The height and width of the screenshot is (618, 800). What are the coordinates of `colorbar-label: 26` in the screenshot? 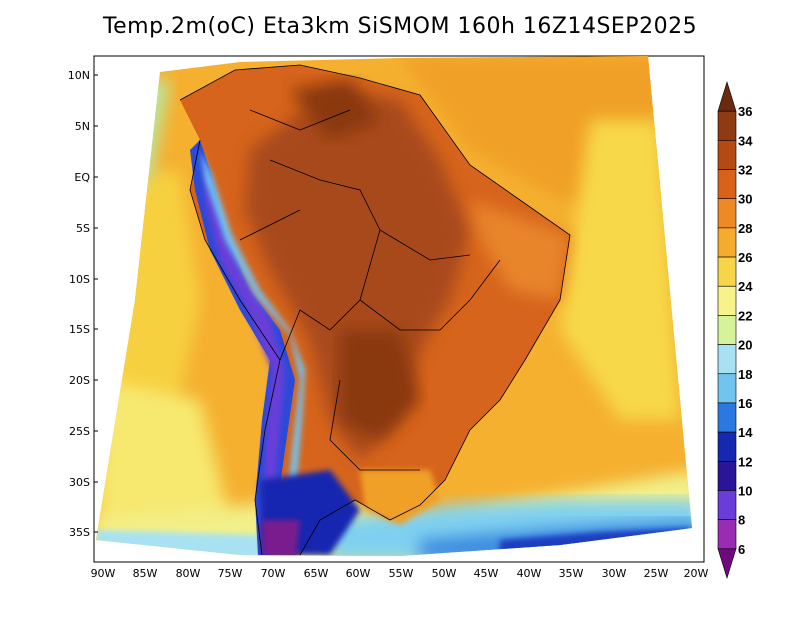 It's located at (745, 257).